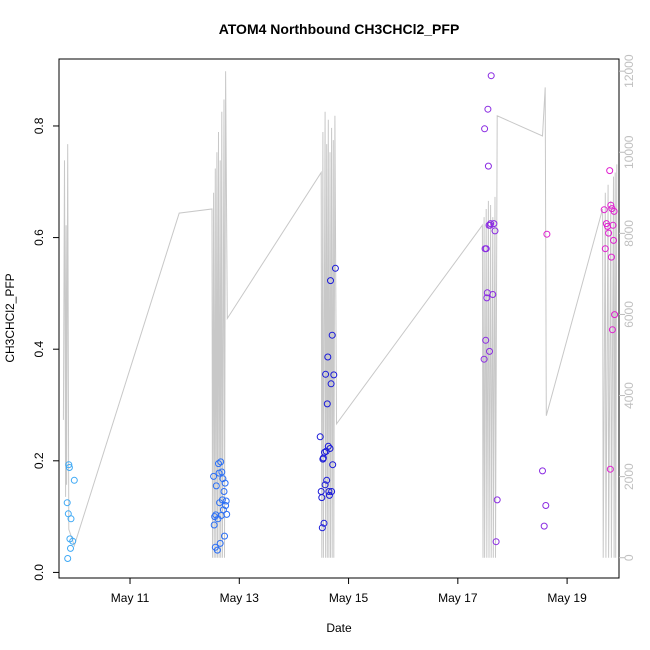 The image size is (650, 650). Describe the element at coordinates (39, 125) in the screenshot. I see `y-tick-label: 0.8` at that location.